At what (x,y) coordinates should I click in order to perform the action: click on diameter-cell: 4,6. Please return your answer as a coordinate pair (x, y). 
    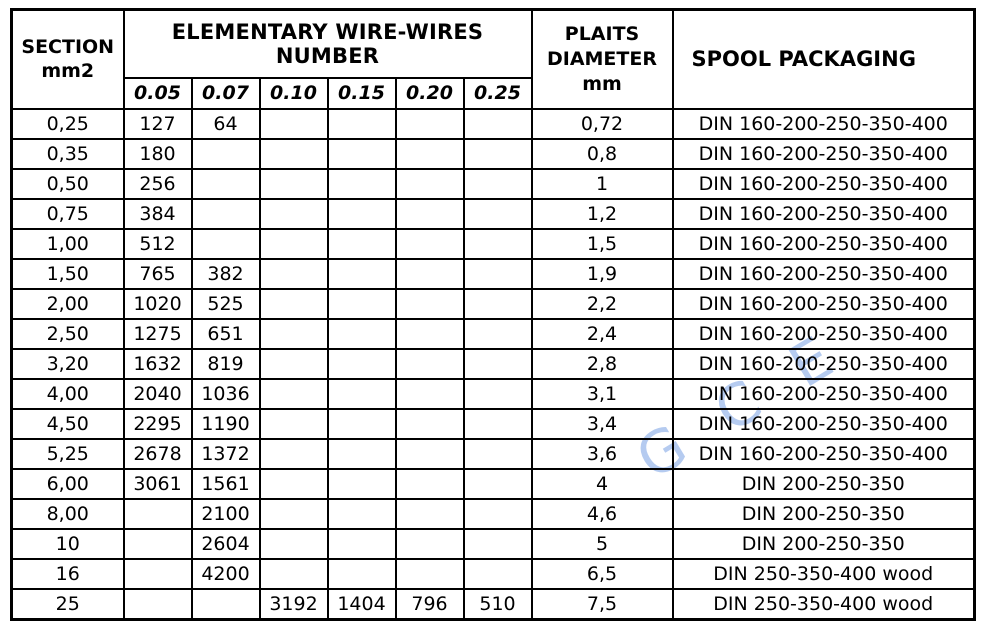
    Looking at the image, I should click on (602, 513).